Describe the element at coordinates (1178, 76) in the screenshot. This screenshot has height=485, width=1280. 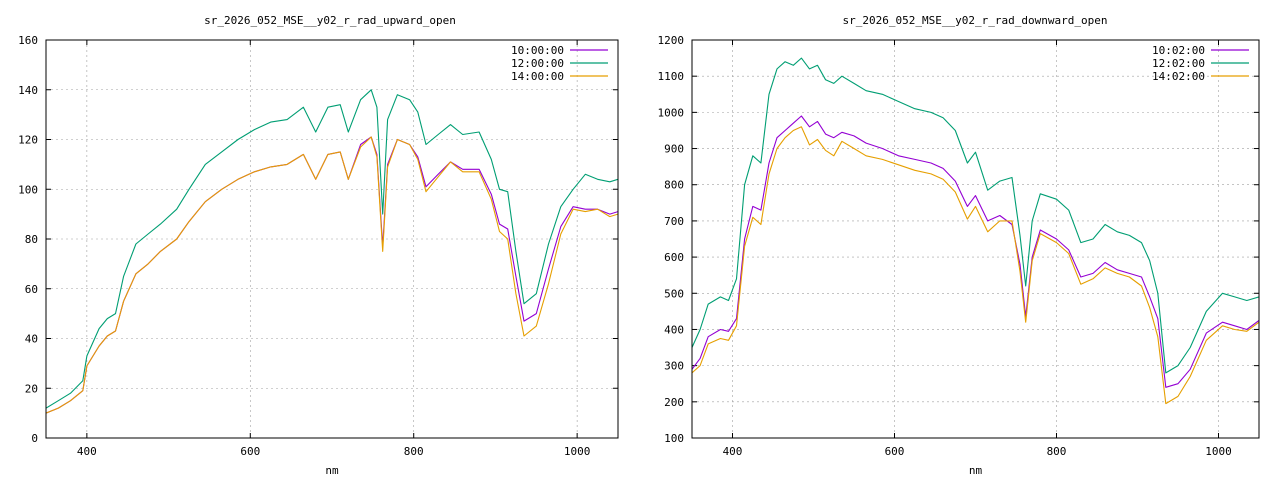
I see `legend-label: 14:02:00` at that location.